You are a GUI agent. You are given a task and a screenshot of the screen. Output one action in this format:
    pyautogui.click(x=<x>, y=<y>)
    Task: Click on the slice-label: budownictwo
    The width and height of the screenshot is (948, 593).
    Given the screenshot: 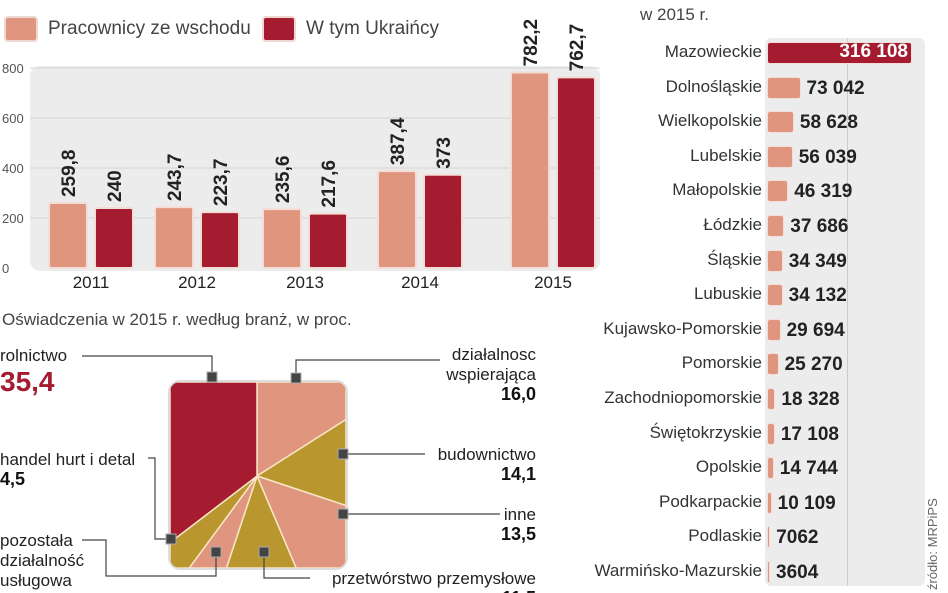 What is the action you would take?
    pyautogui.click(x=487, y=454)
    